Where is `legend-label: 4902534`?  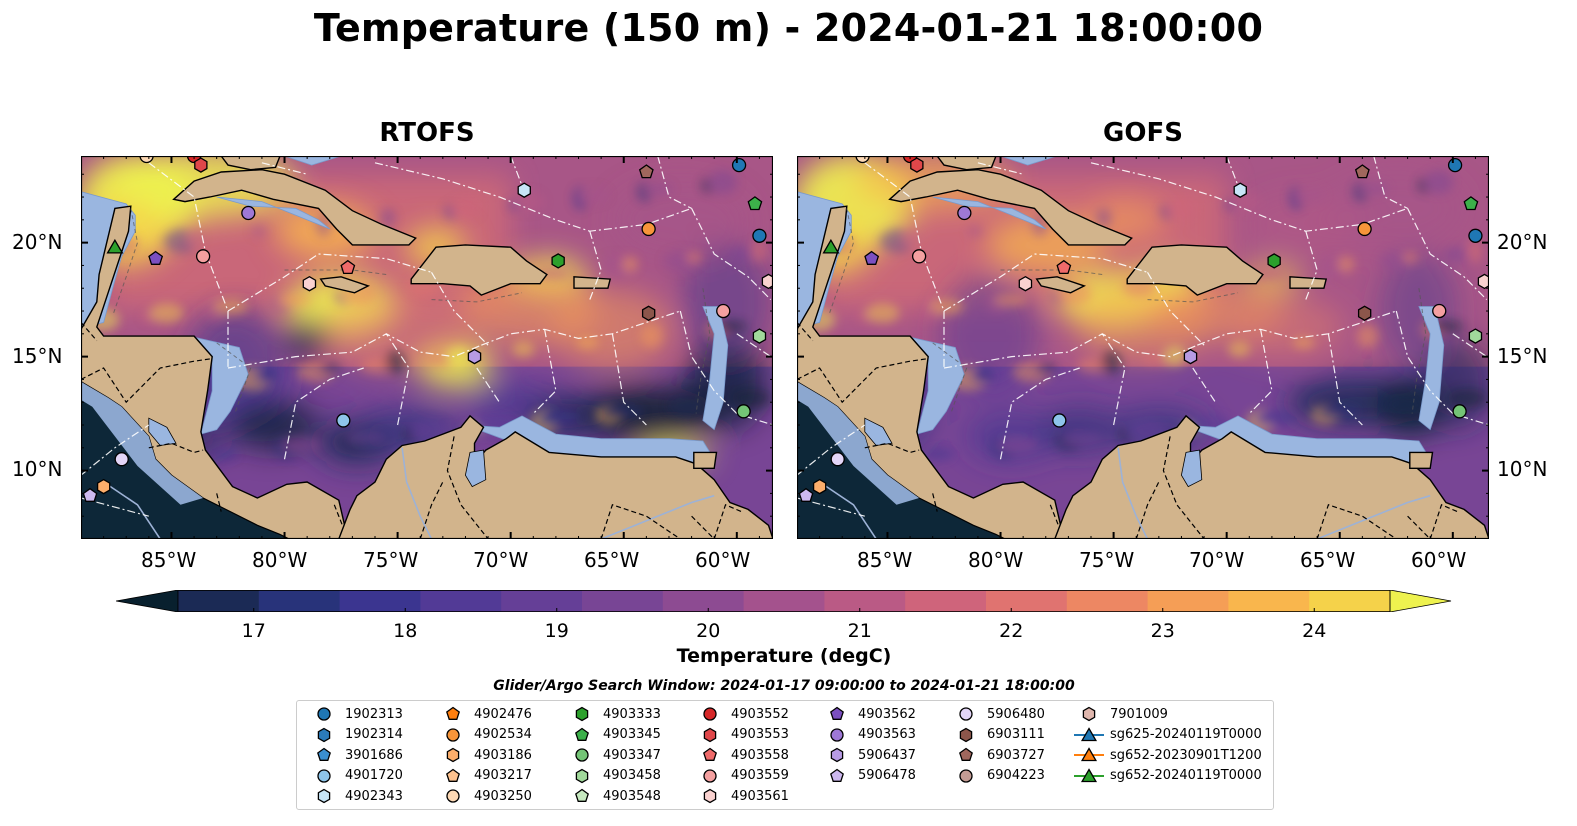 legend-label: 4902534 is located at coordinates (503, 734).